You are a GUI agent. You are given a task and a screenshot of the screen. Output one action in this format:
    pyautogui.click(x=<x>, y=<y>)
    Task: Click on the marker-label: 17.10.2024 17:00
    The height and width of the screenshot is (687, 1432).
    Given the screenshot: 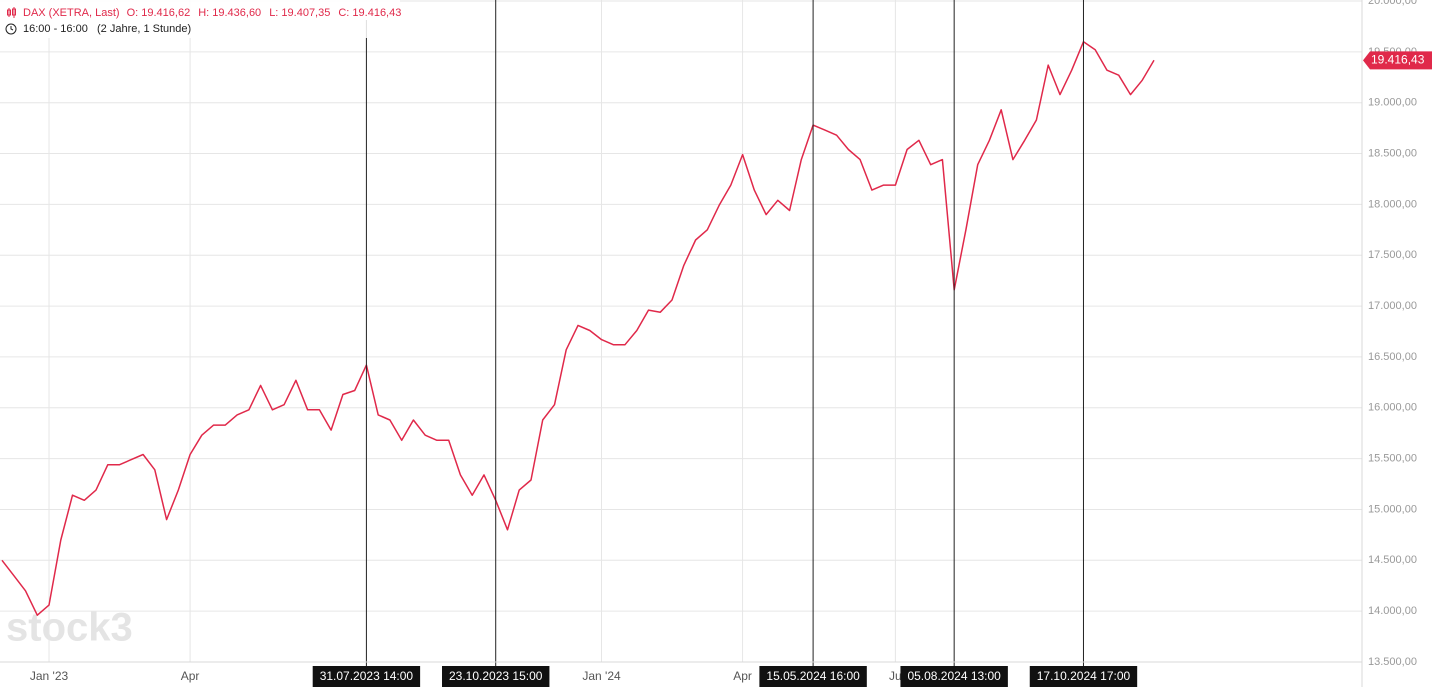 What is the action you would take?
    pyautogui.click(x=1084, y=676)
    